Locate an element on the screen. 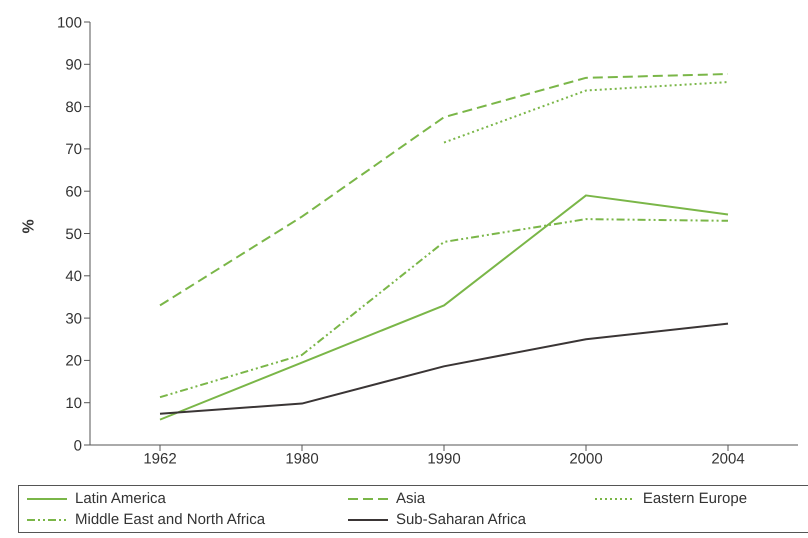 The height and width of the screenshot is (538, 808). y-tick-label: 90 is located at coordinates (73, 65).